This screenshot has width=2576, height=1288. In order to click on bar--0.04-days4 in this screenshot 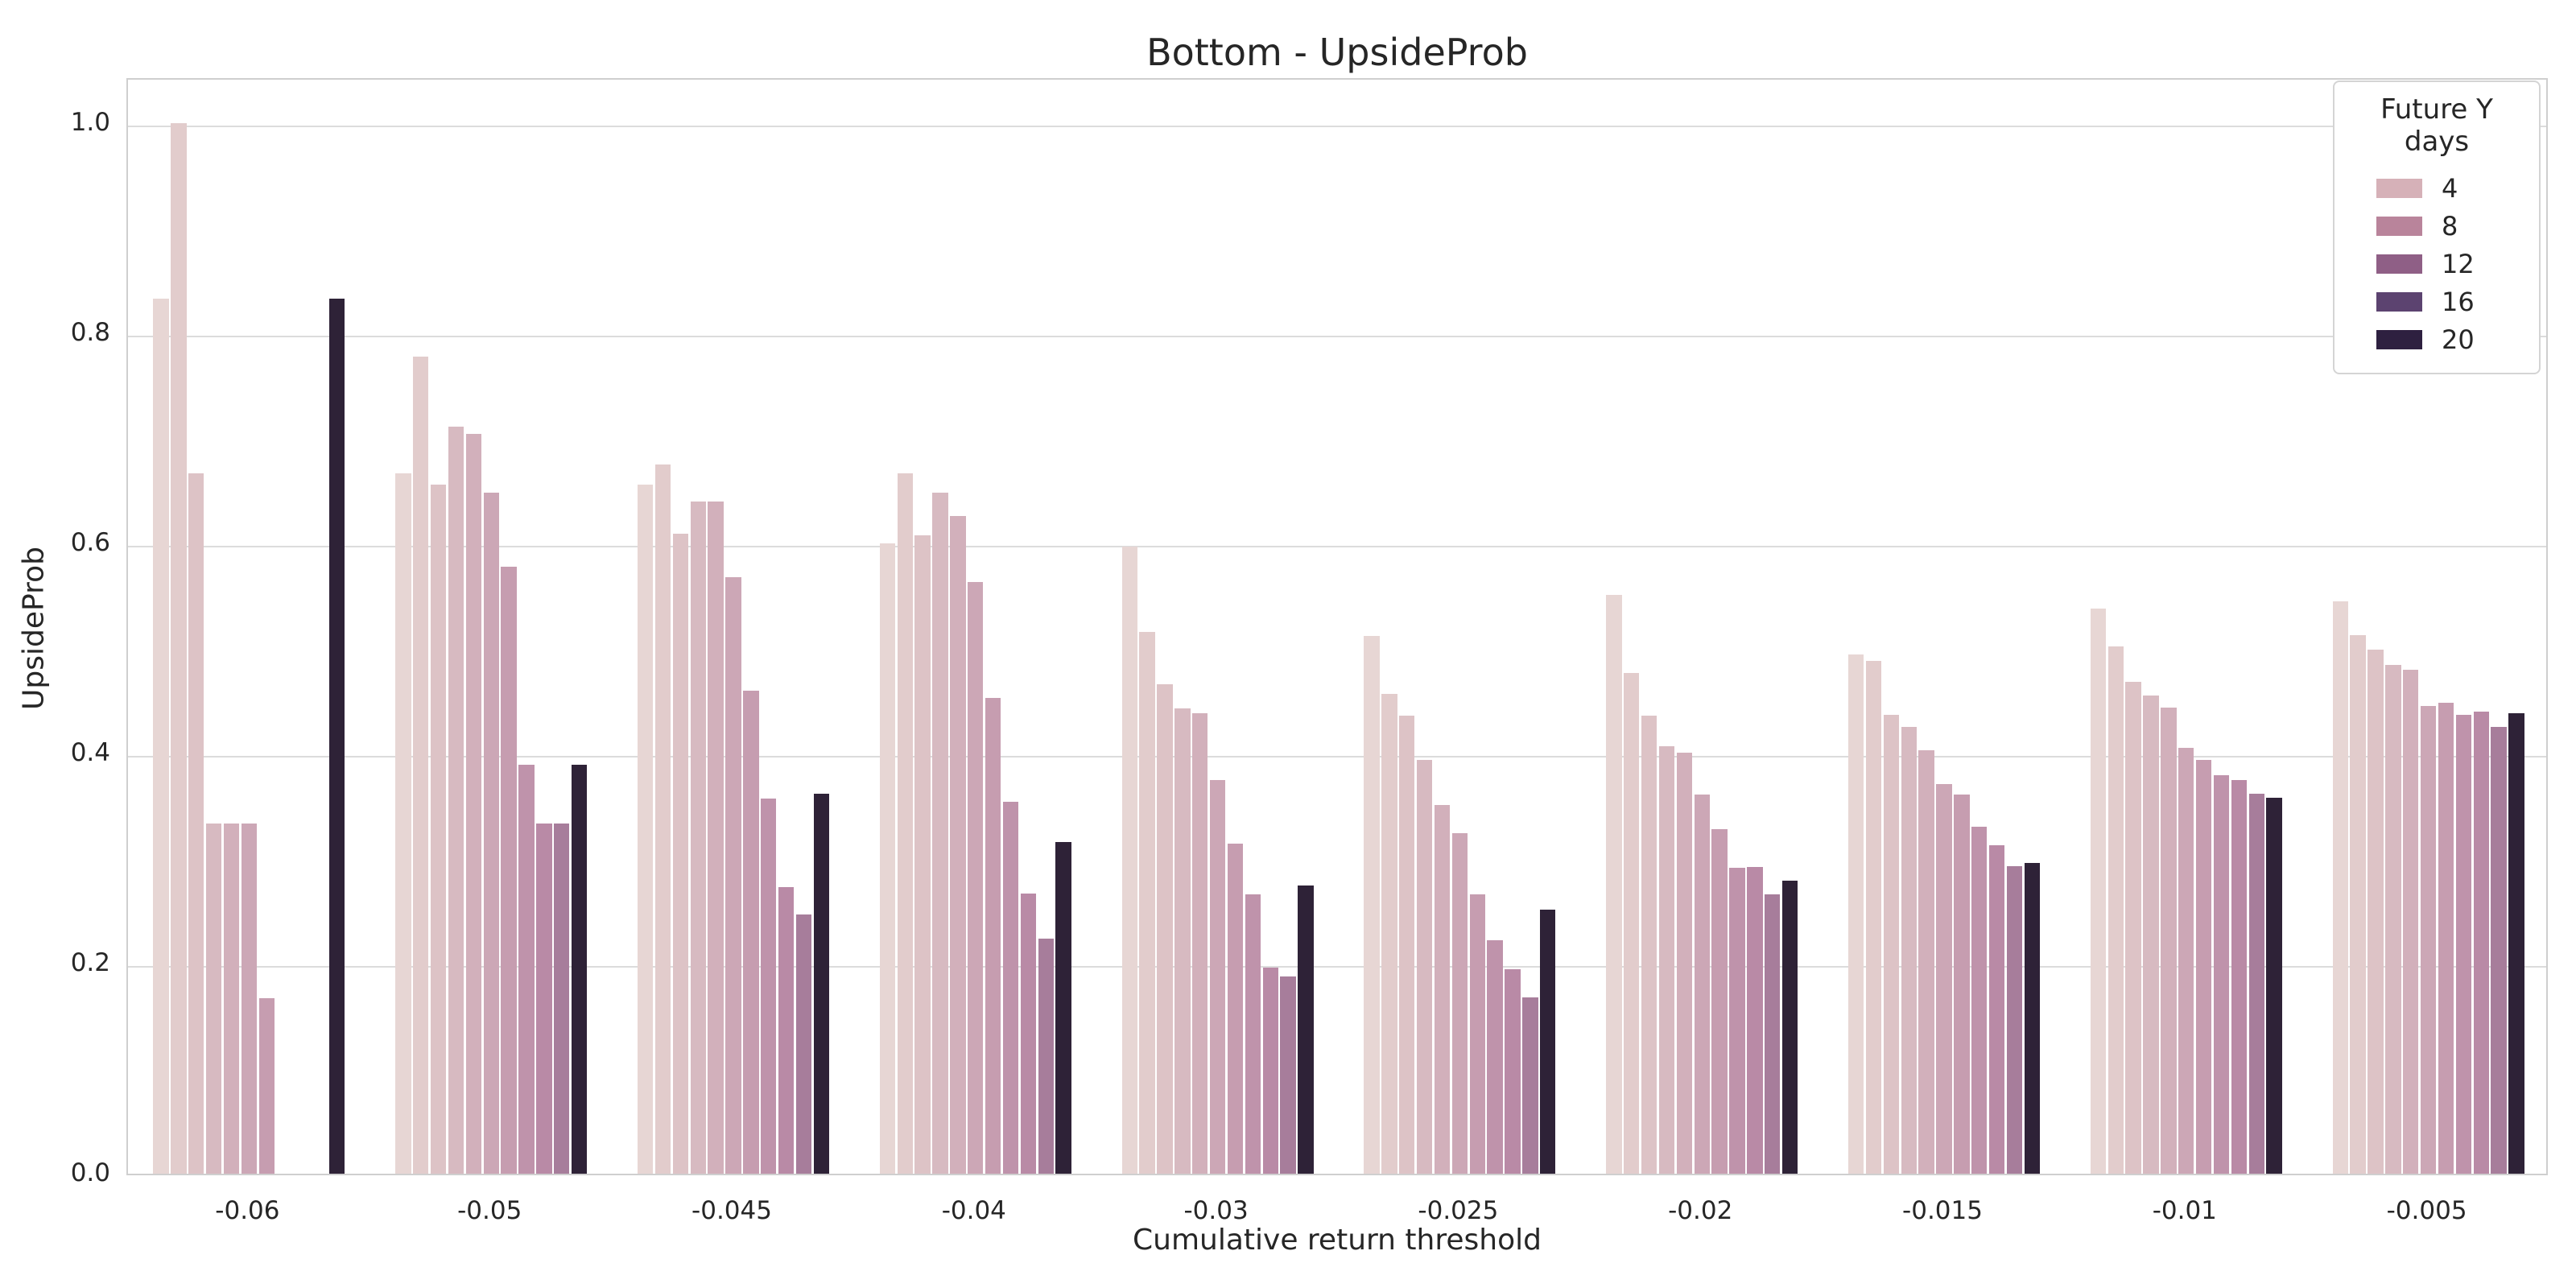, I will do `click(887, 858)`.